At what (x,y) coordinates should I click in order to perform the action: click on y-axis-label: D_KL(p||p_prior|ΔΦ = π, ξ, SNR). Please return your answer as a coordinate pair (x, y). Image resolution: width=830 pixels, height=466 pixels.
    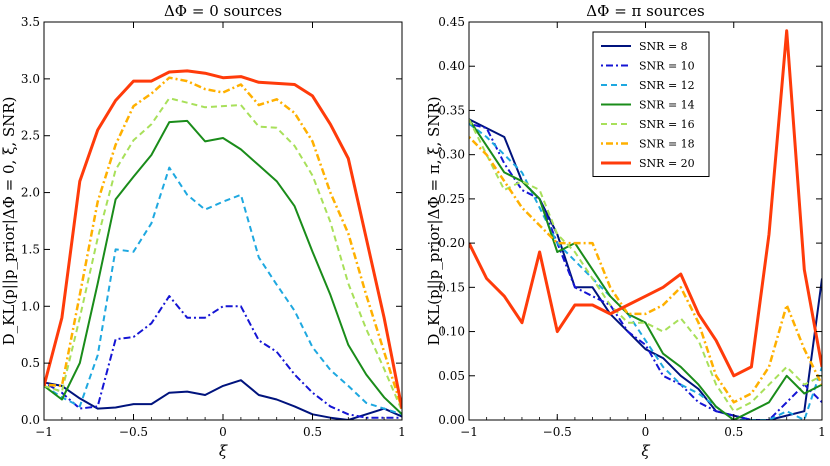
    Looking at the image, I should click on (434, 220).